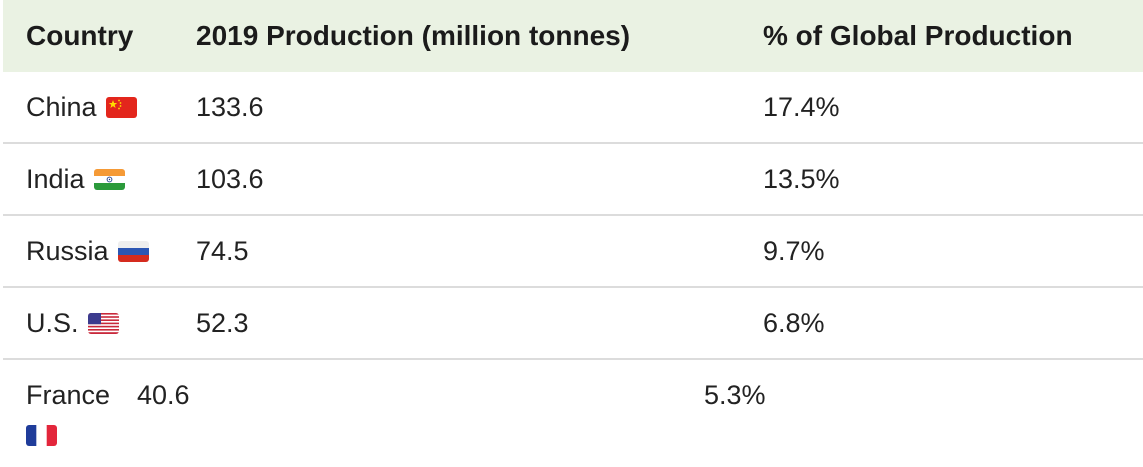 The image size is (1143, 467). I want to click on country-cell: India, so click(87, 179).